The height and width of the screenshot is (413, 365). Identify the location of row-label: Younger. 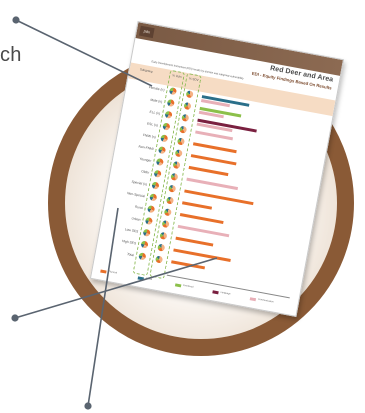
(145, 159).